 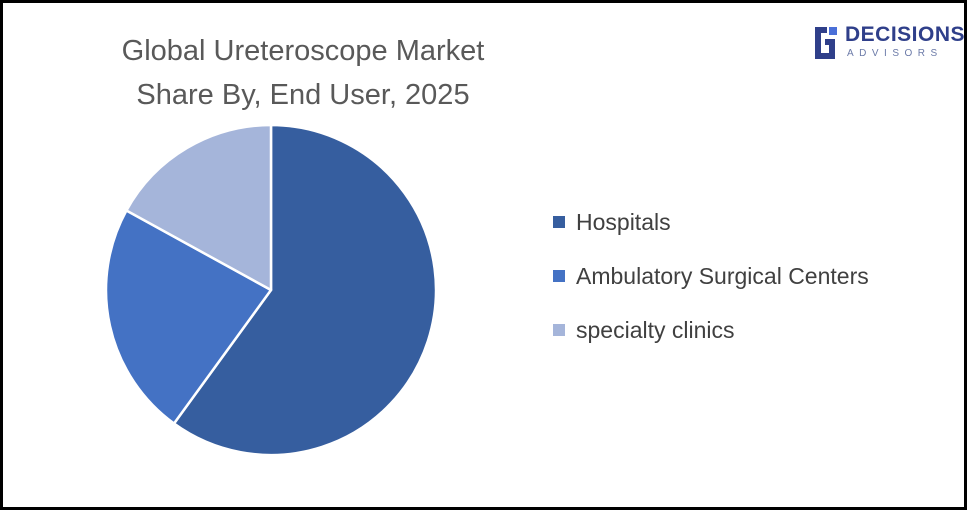 I want to click on logo-subtitle: ADVISORS, so click(x=895, y=53).